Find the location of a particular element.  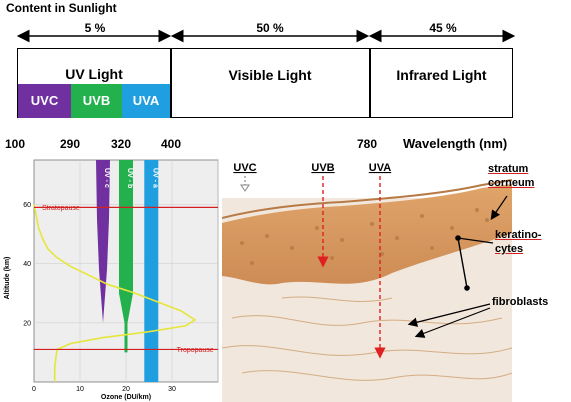

dermis-fibers is located at coordinates (367, 338).